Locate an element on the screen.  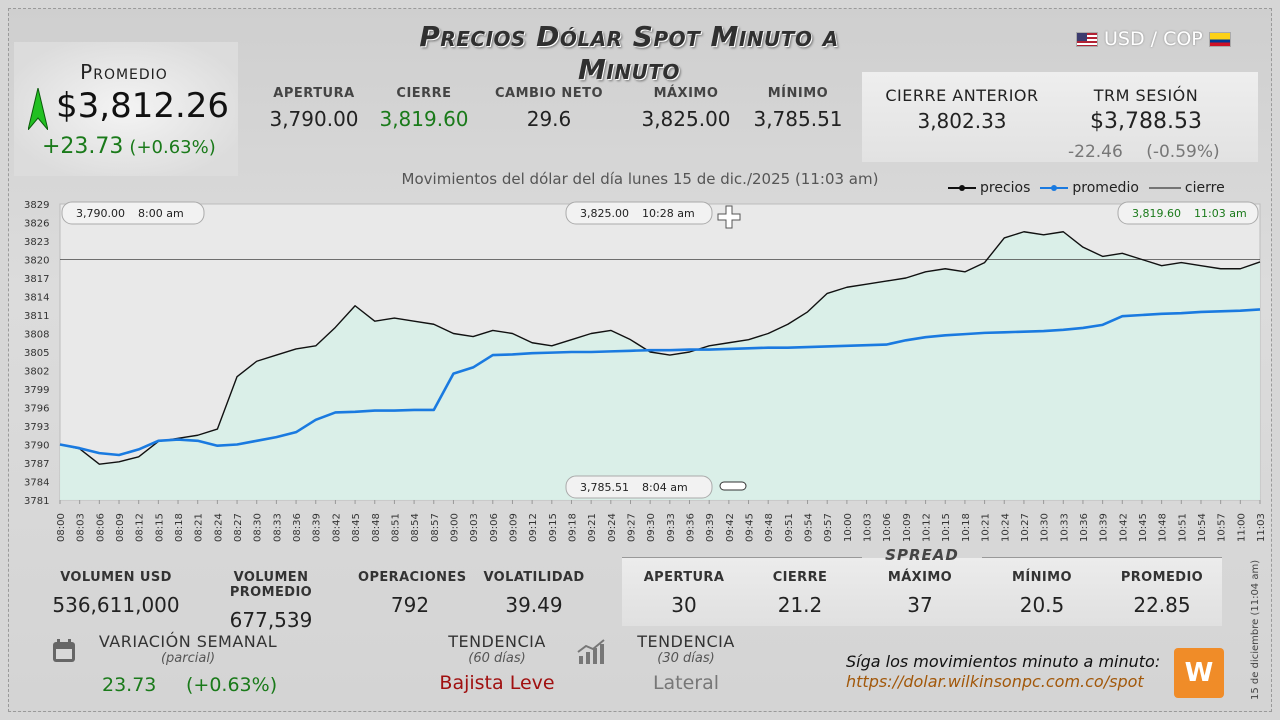
x-tick-label: 11:00 is located at coordinates (1241, 527).